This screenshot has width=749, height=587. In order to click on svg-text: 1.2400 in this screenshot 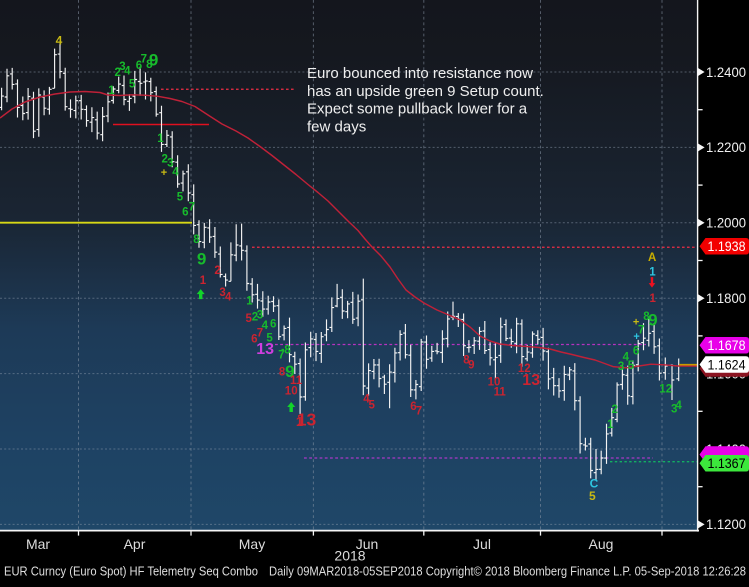, I will do `click(726, 72)`.